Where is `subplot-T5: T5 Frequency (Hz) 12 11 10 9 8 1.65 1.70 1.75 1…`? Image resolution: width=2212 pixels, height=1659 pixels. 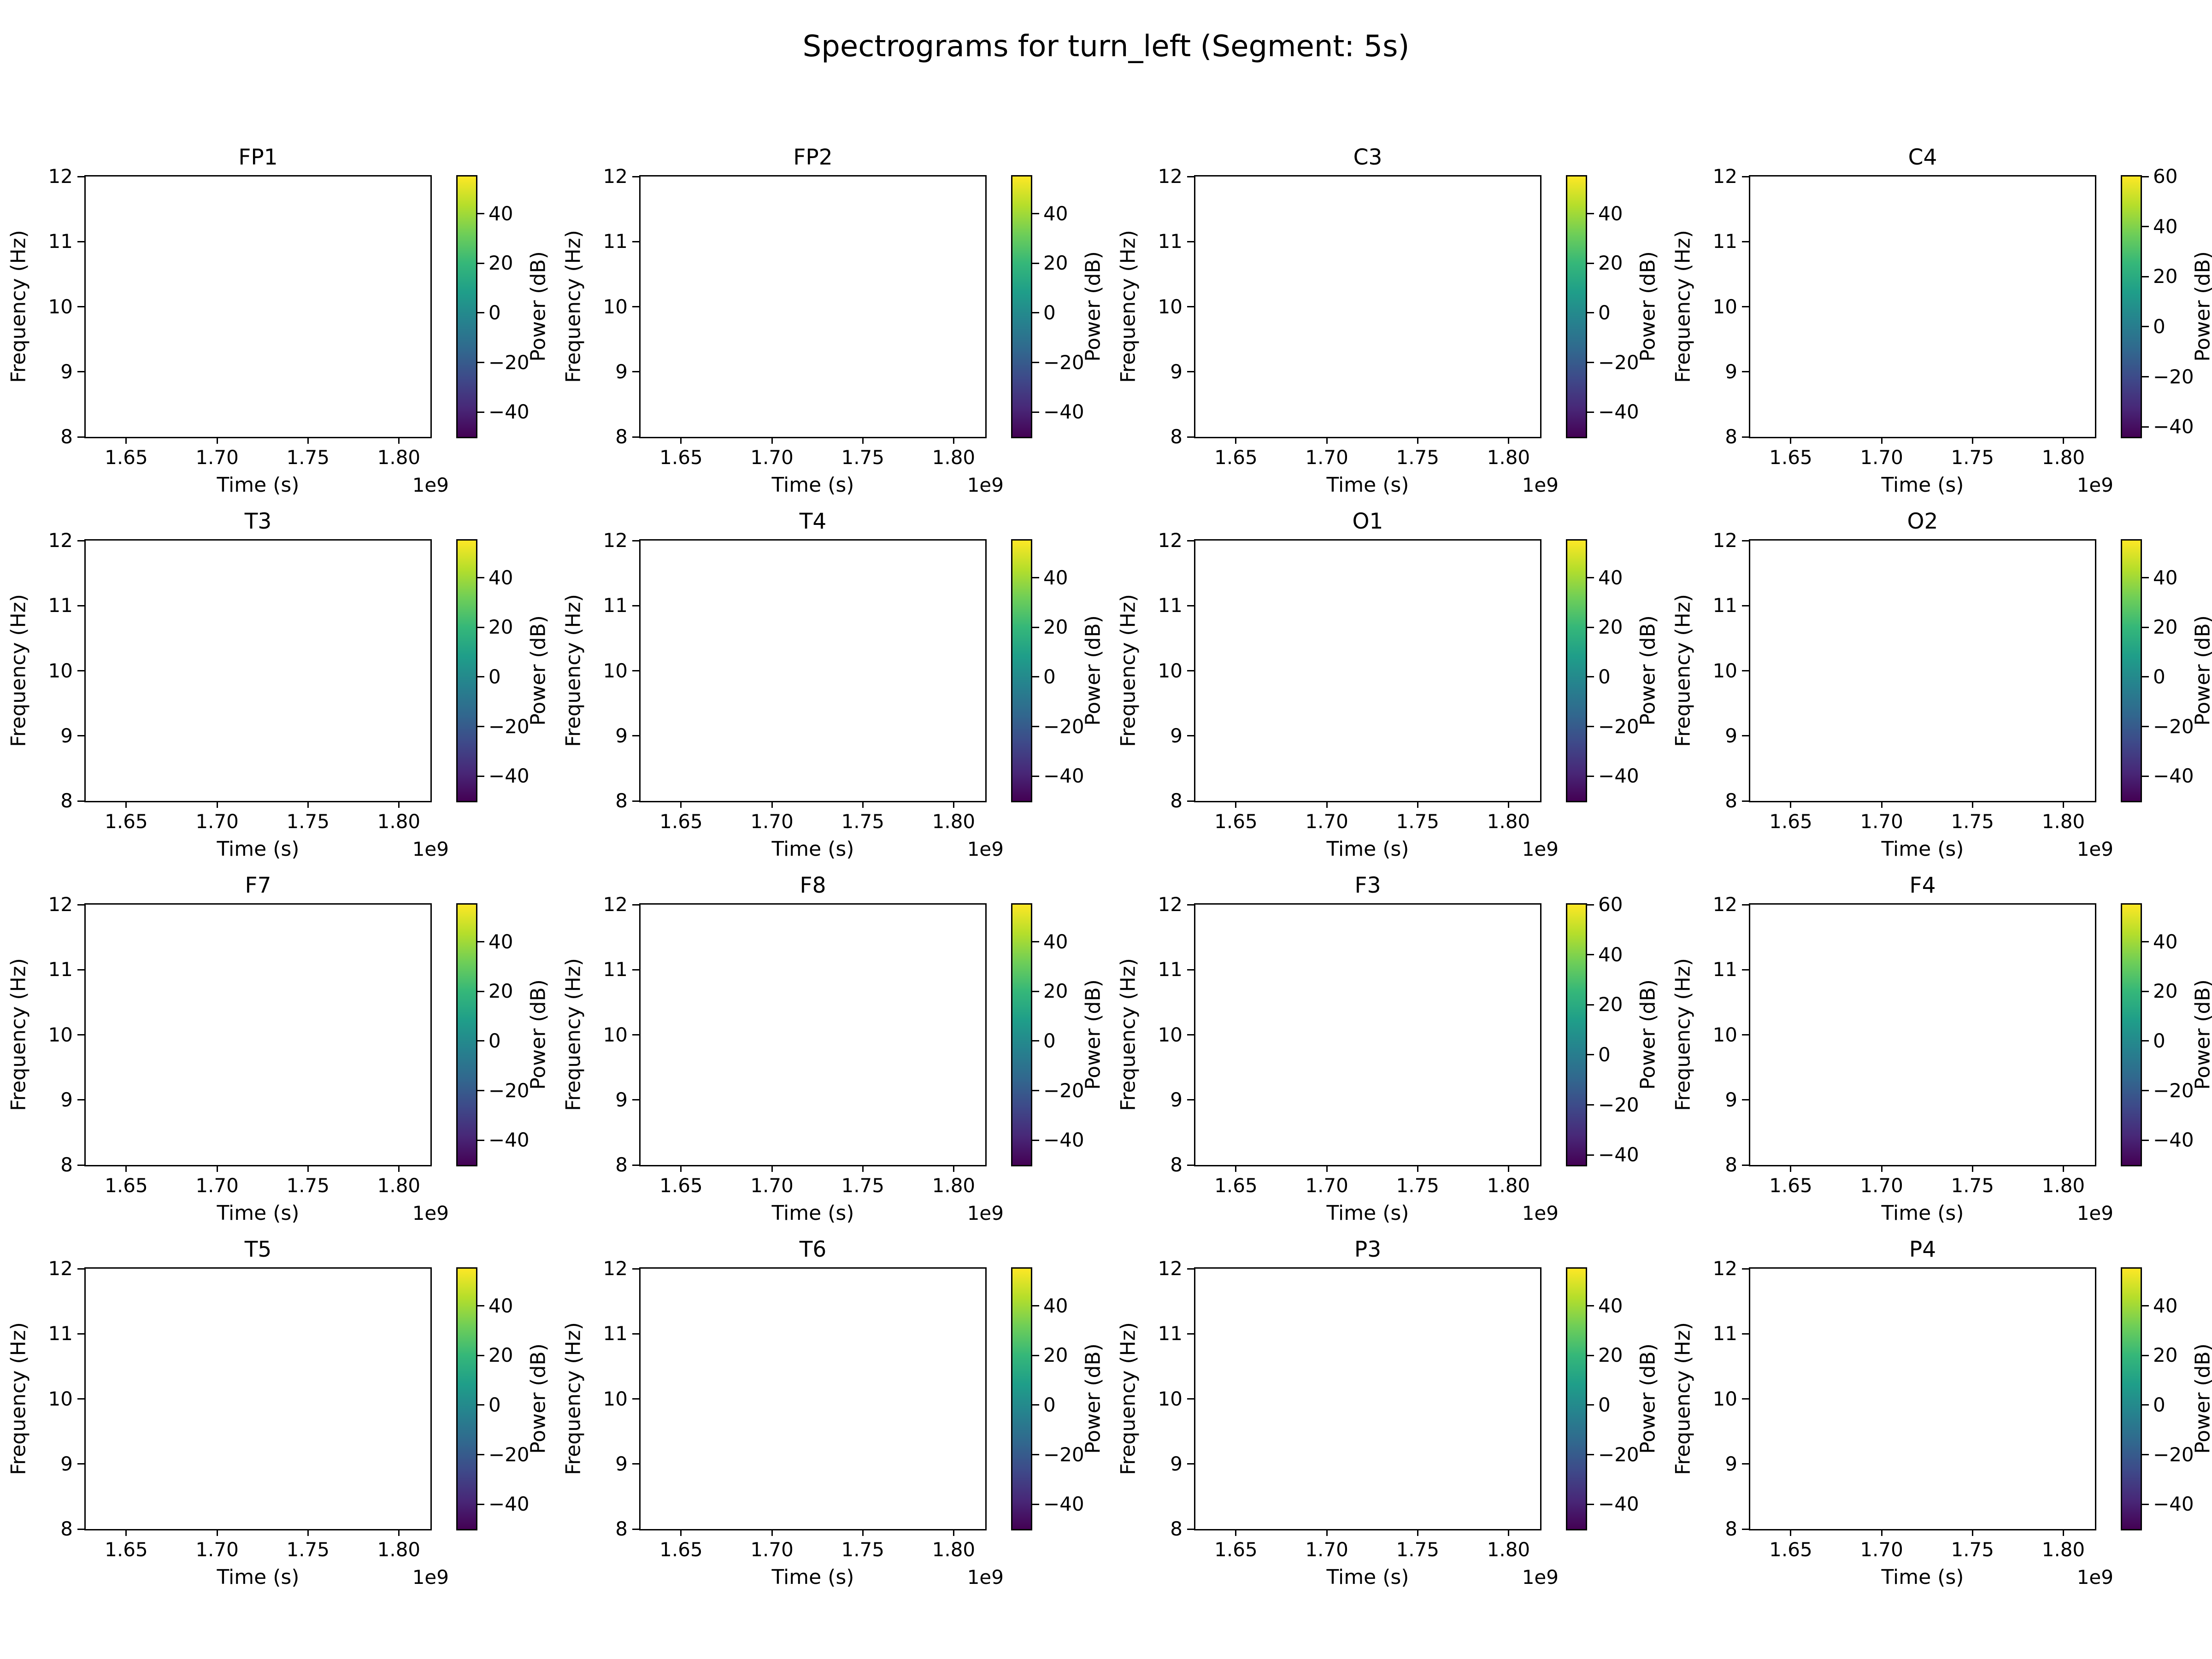 subplot-T5: T5 Frequency (Hz) 12 11 10 9 8 1.65 1.70 1.75 1… is located at coordinates (278, 1413).